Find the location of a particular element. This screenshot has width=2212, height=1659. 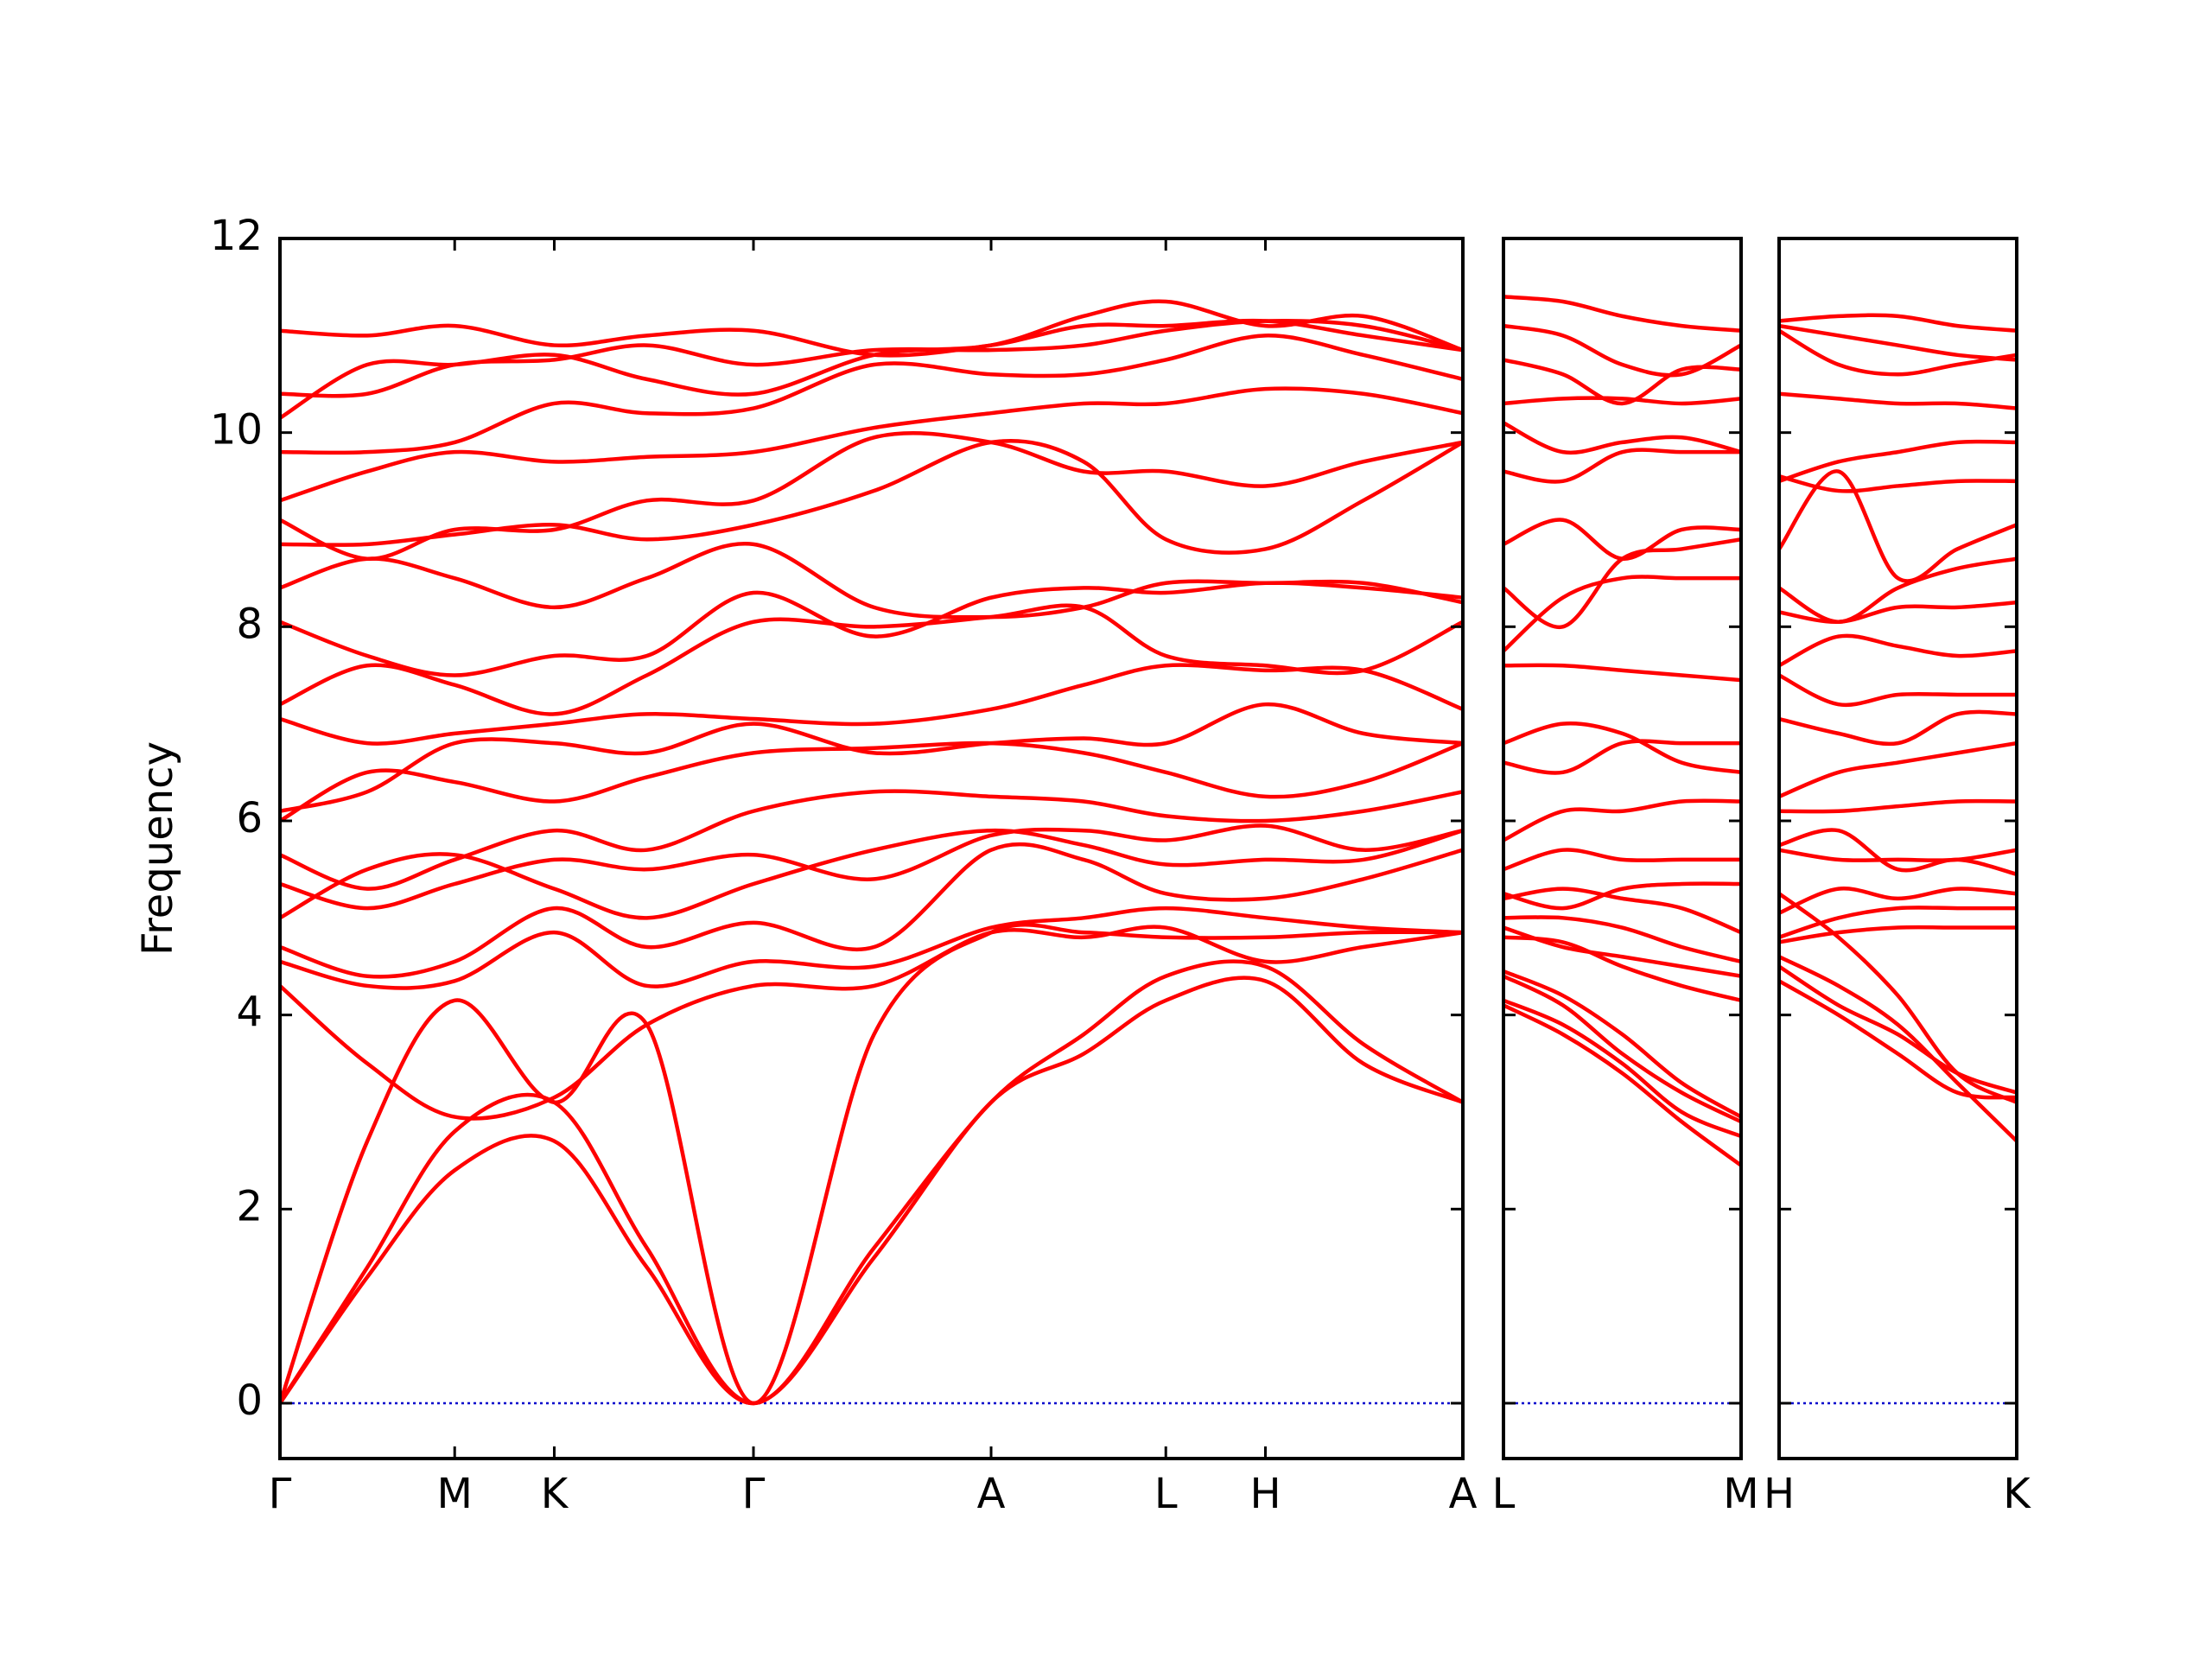

y-tick-label: 2 is located at coordinates (249, 1206).